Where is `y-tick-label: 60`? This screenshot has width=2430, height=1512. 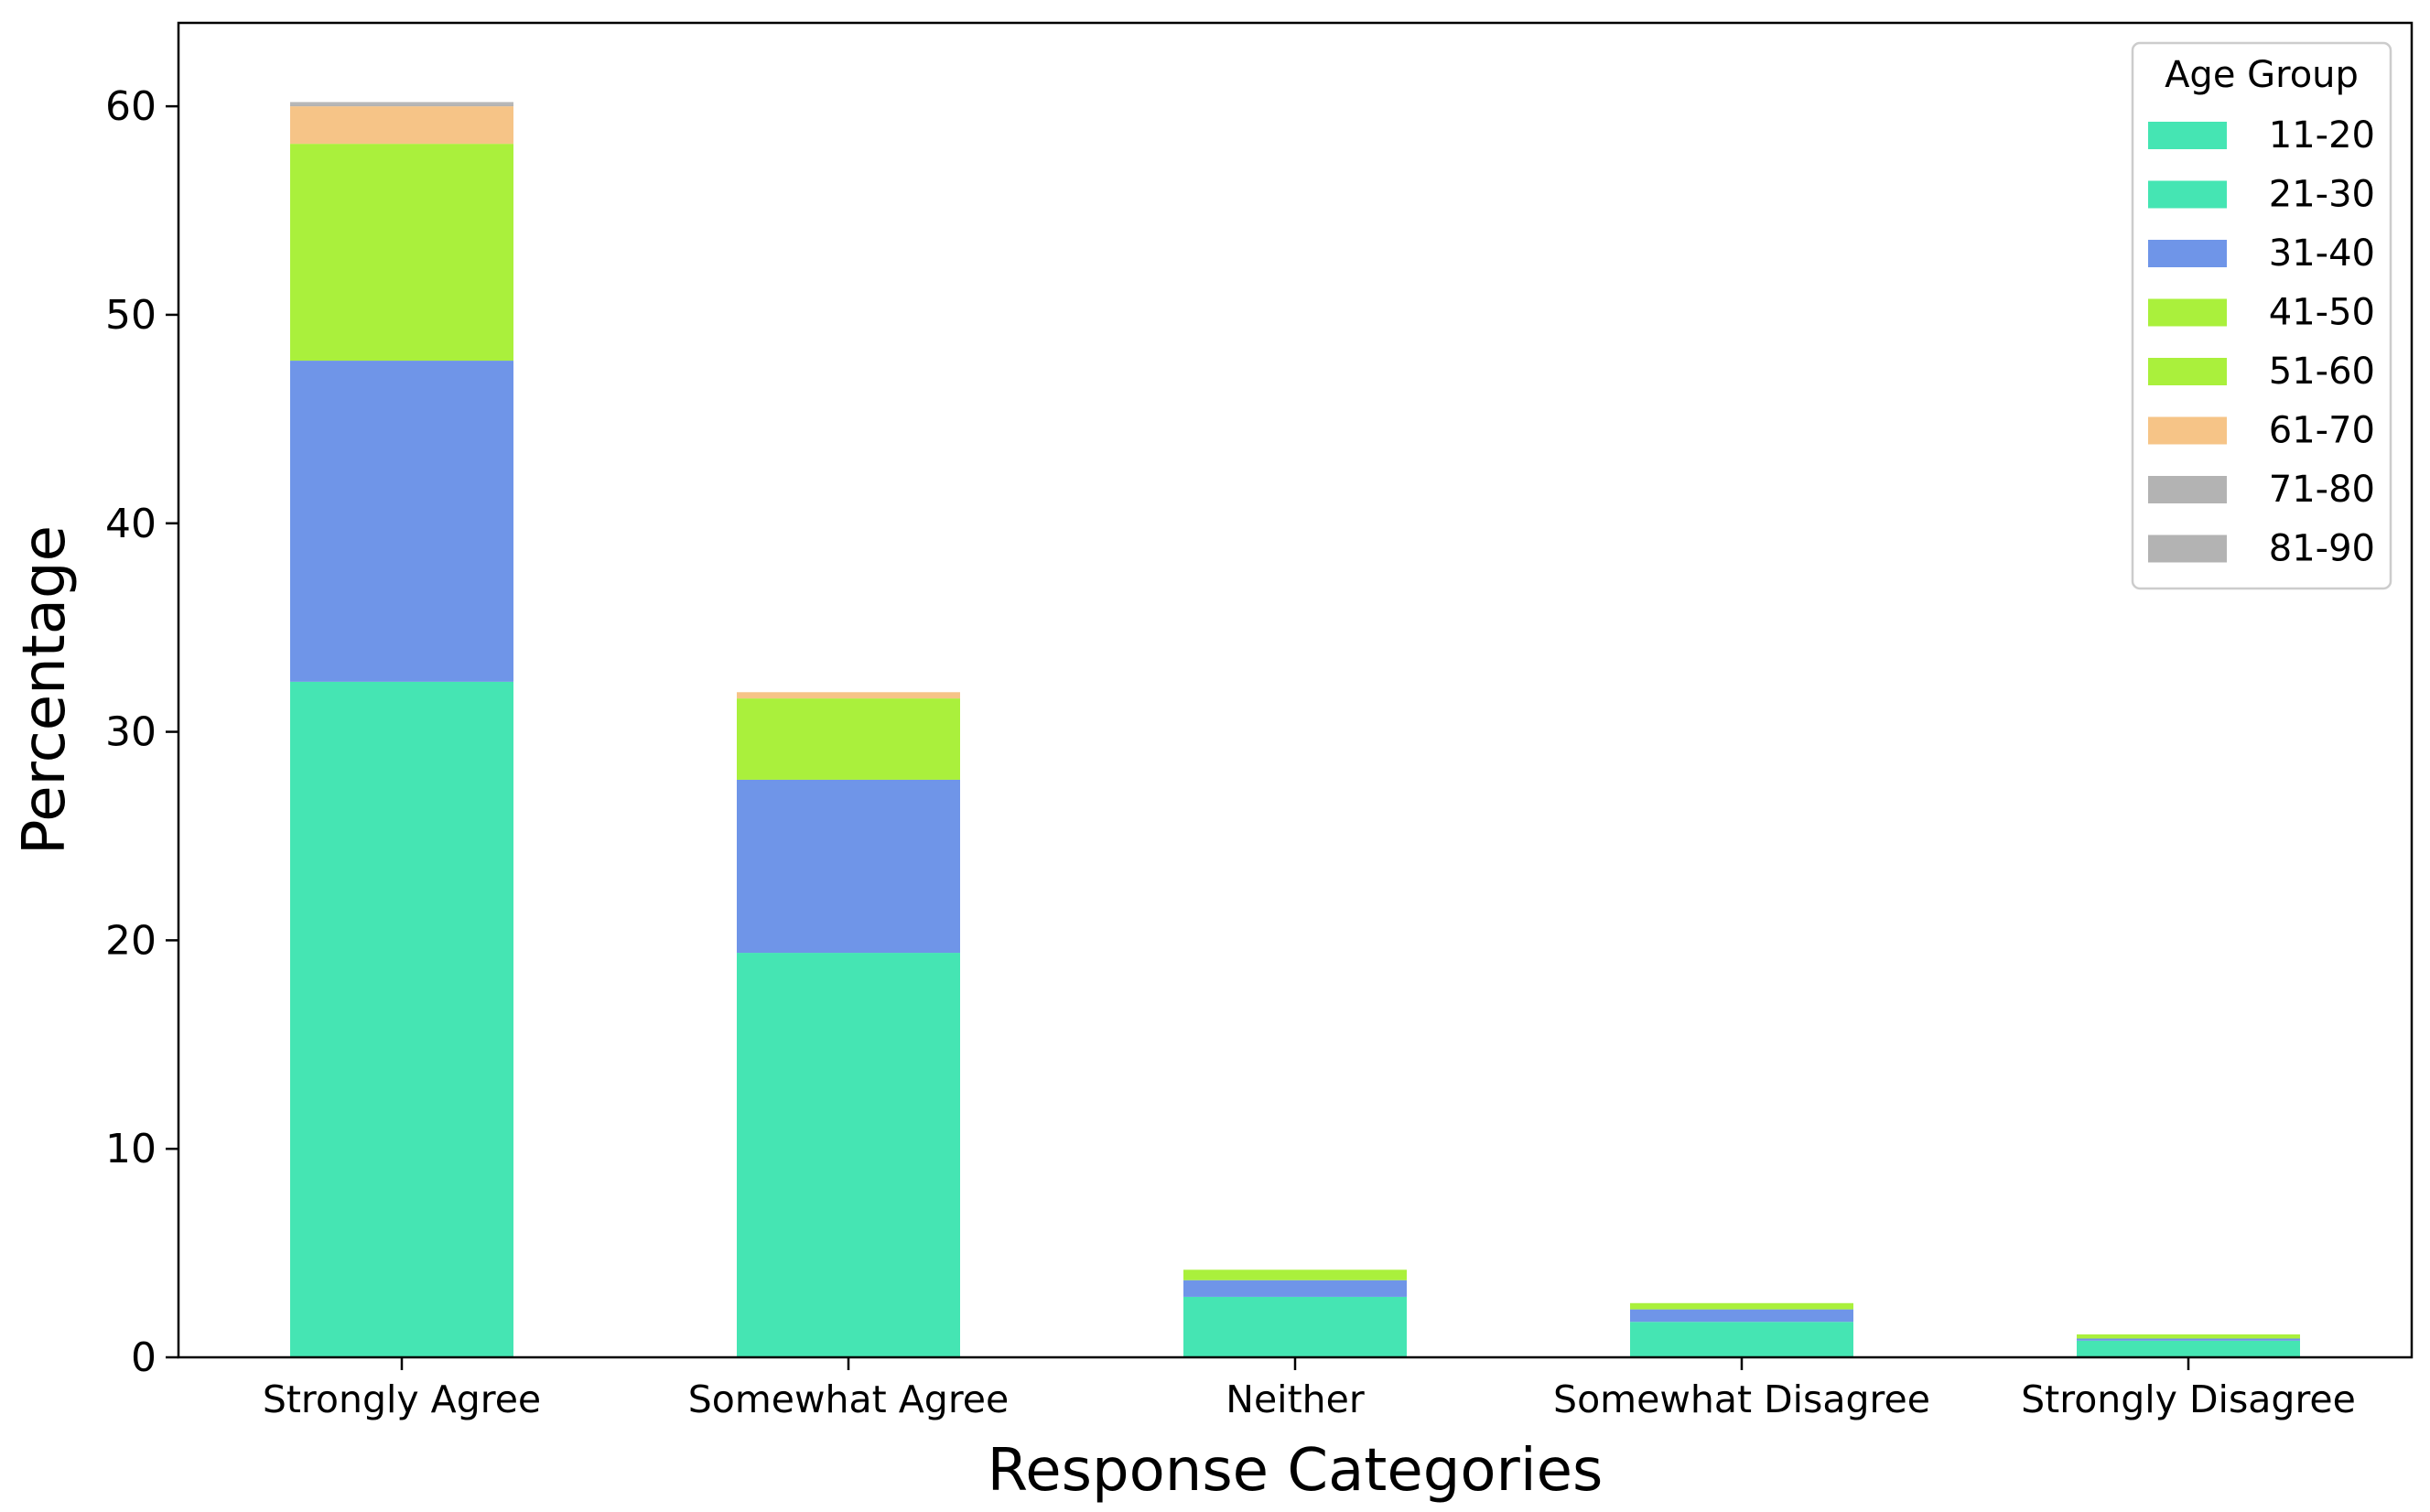
y-tick-label: 60 is located at coordinates (131, 106).